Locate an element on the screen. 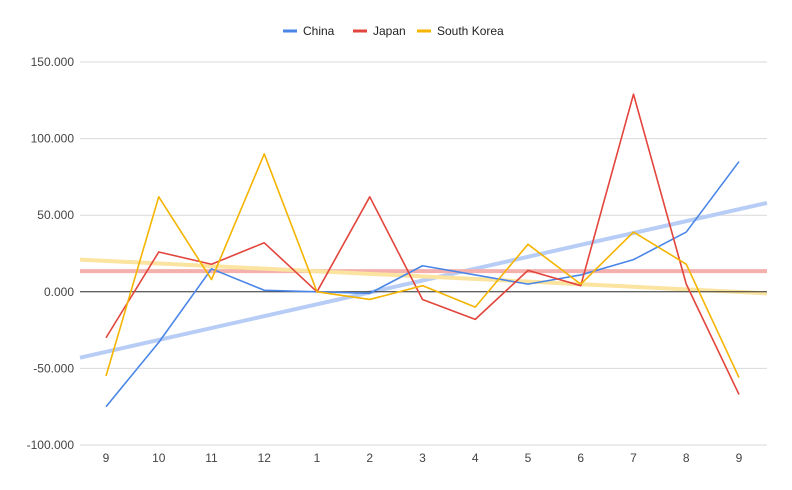 The height and width of the screenshot is (490, 792). x-tick-label: 3 is located at coordinates (422, 458).